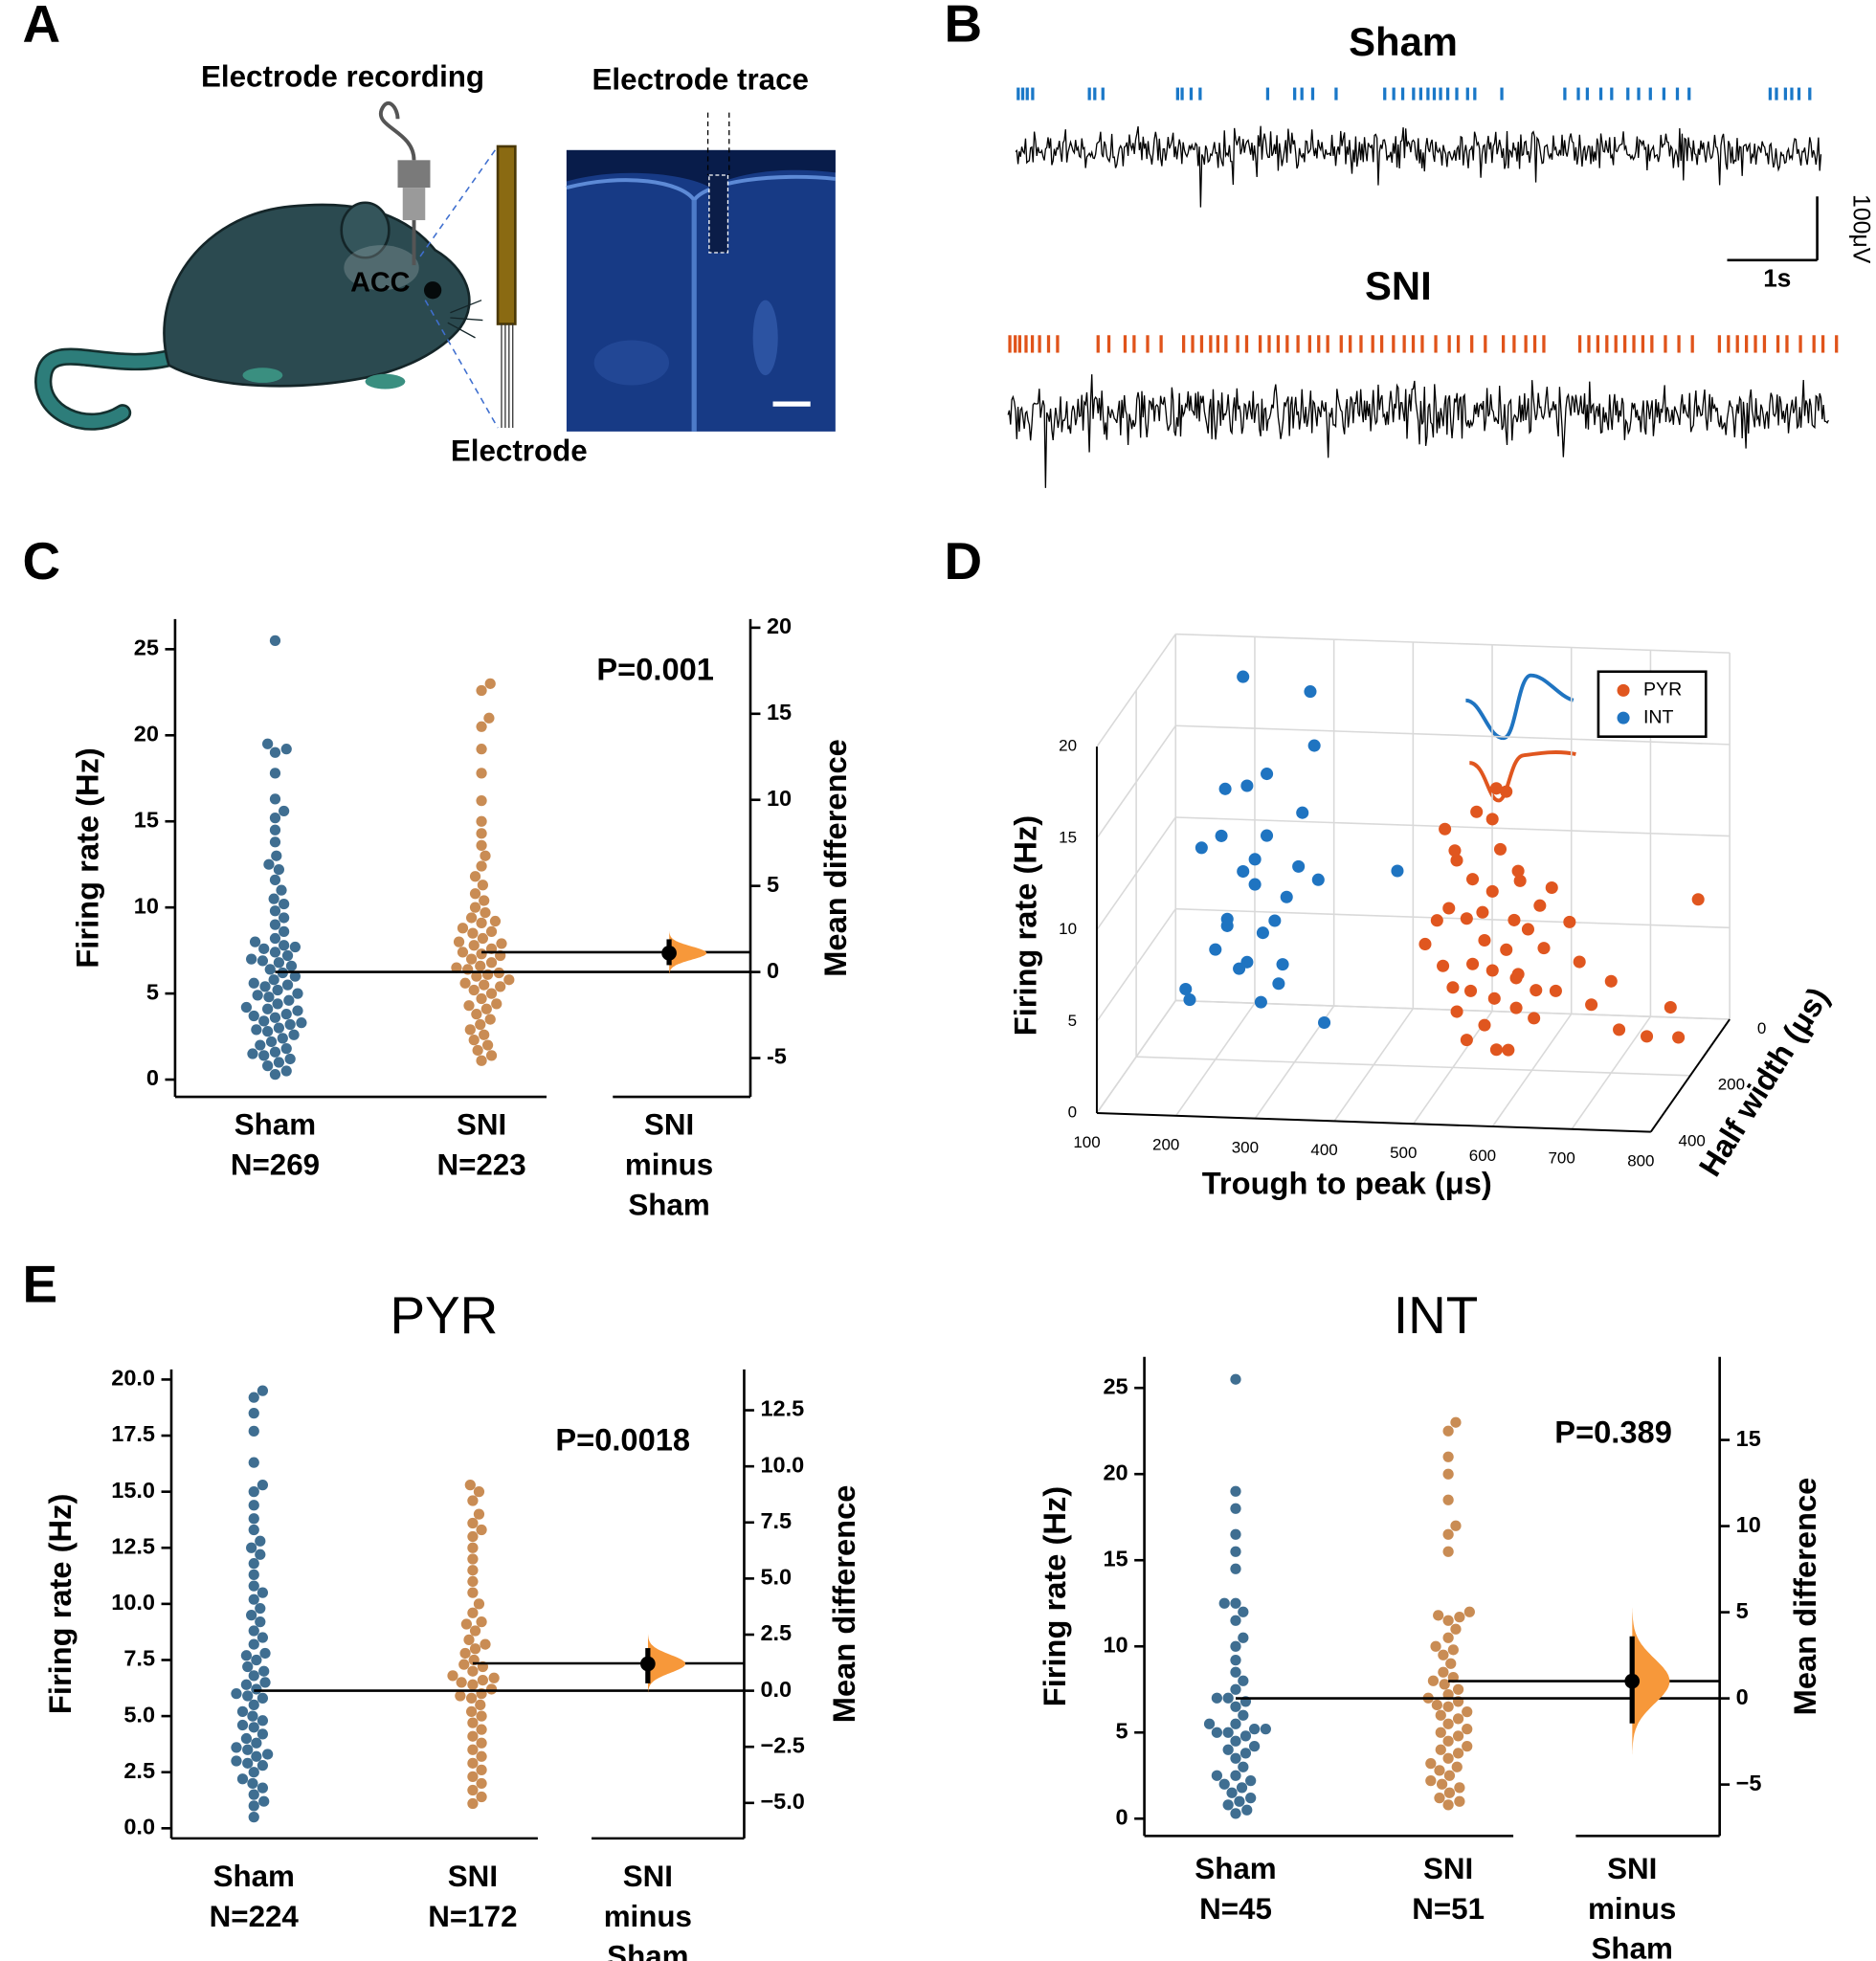 This screenshot has width=1876, height=1961. I want to click on bootstrap-distribution, so click(1651, 1681).